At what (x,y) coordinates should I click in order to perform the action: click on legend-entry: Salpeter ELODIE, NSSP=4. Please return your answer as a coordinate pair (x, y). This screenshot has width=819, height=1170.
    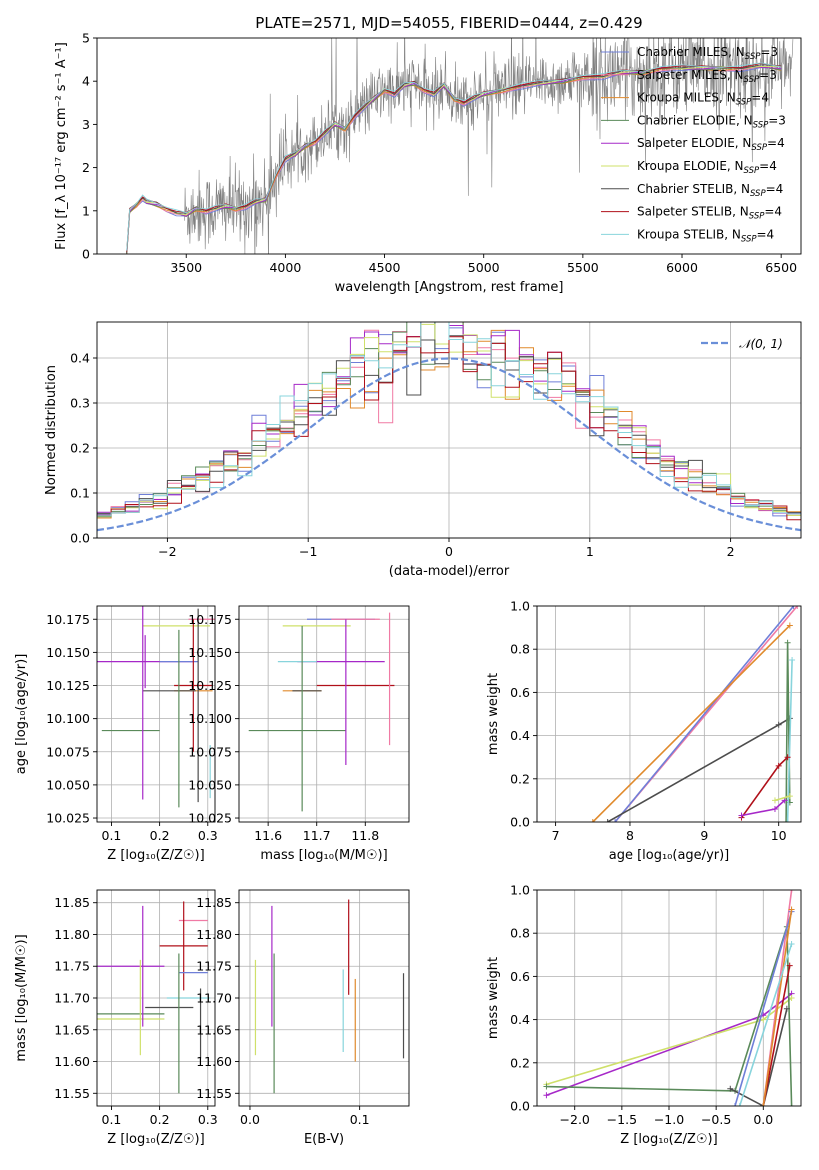
    Looking at the image, I should click on (711, 144).